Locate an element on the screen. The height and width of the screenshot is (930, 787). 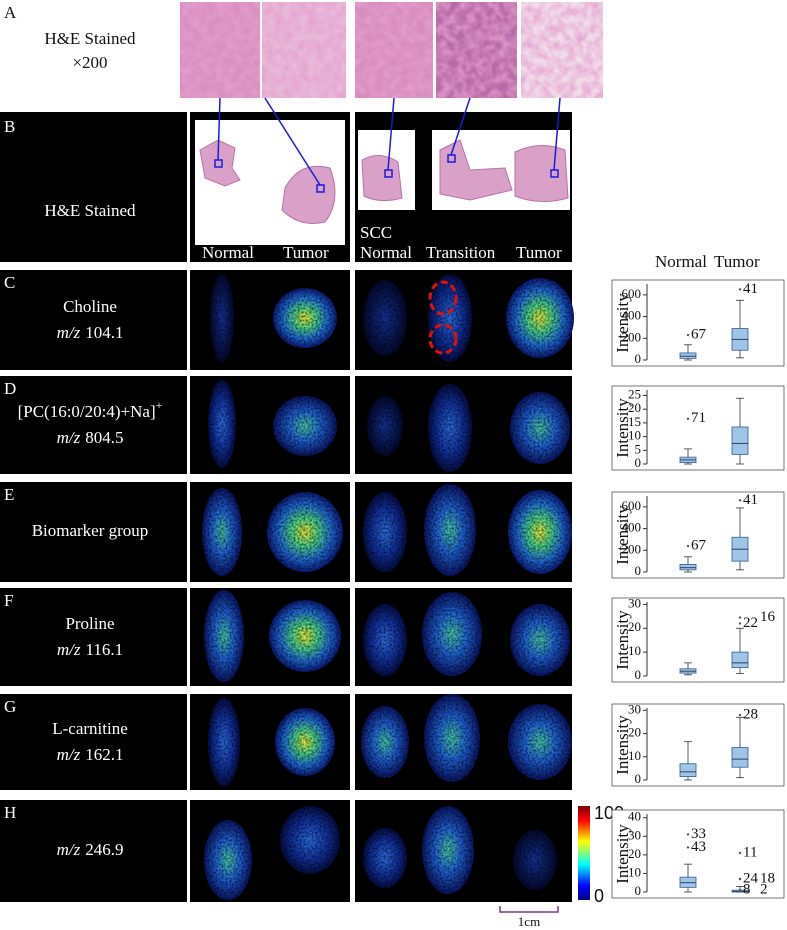
callouts is located at coordinates (387, 145).